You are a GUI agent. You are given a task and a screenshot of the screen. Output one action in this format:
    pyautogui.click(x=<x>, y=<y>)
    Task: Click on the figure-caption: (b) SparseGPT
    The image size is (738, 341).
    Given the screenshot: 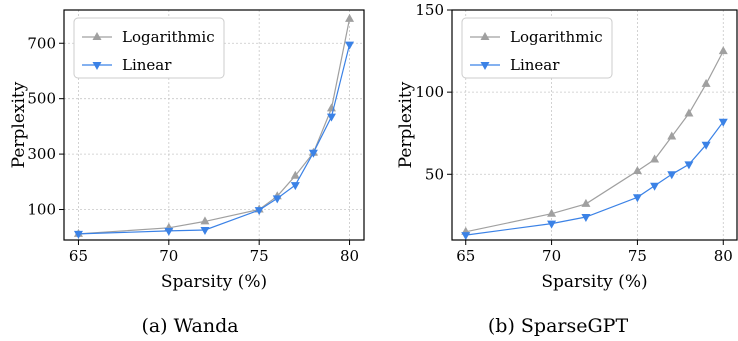 What is the action you would take?
    pyautogui.click(x=558, y=326)
    